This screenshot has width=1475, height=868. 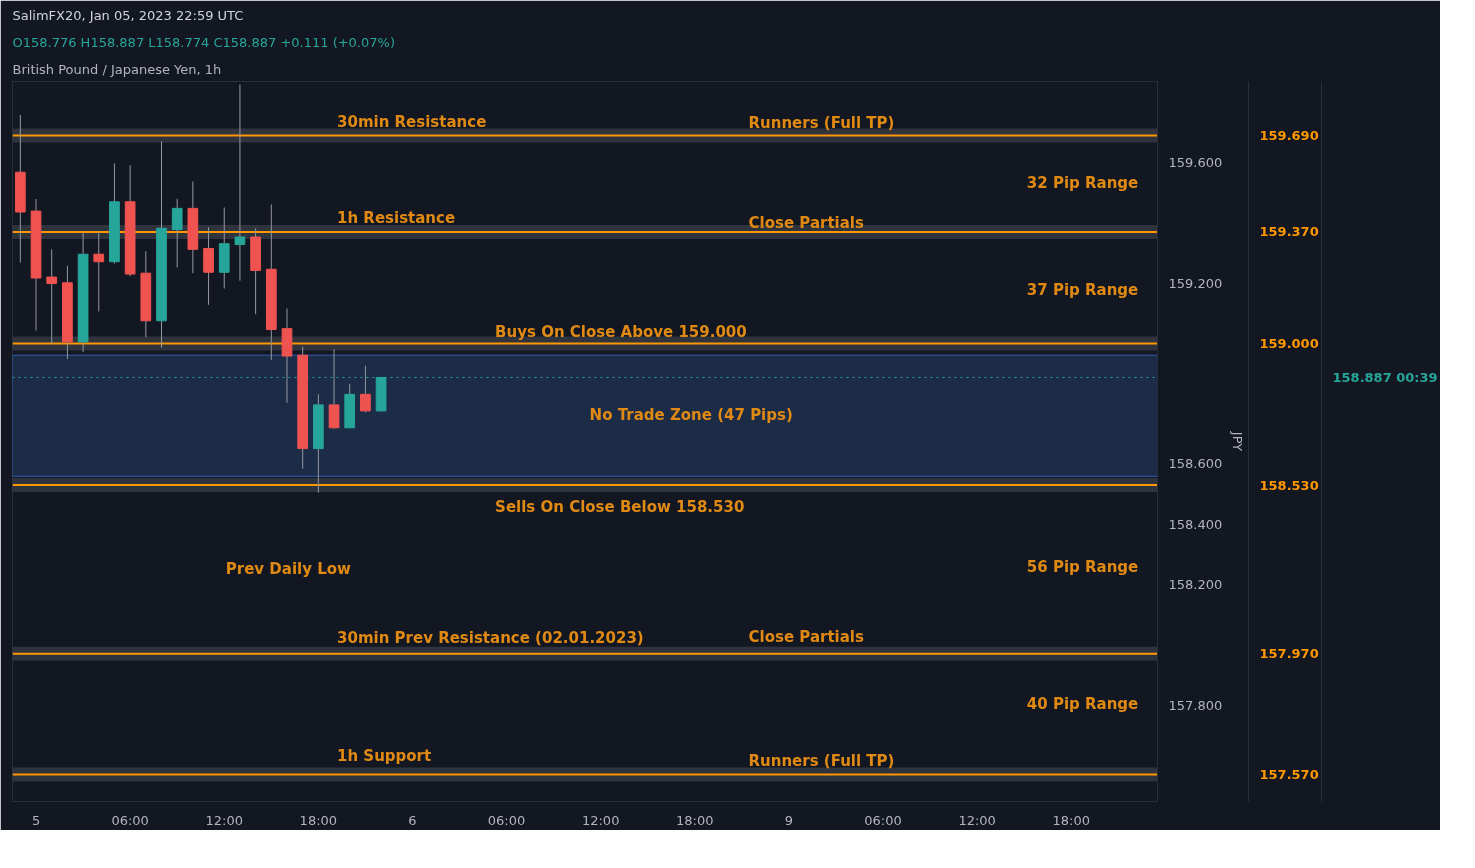 What do you see at coordinates (691, 415) in the screenshot?
I see `annotation: No Trade Zone (47 Pips)` at bounding box center [691, 415].